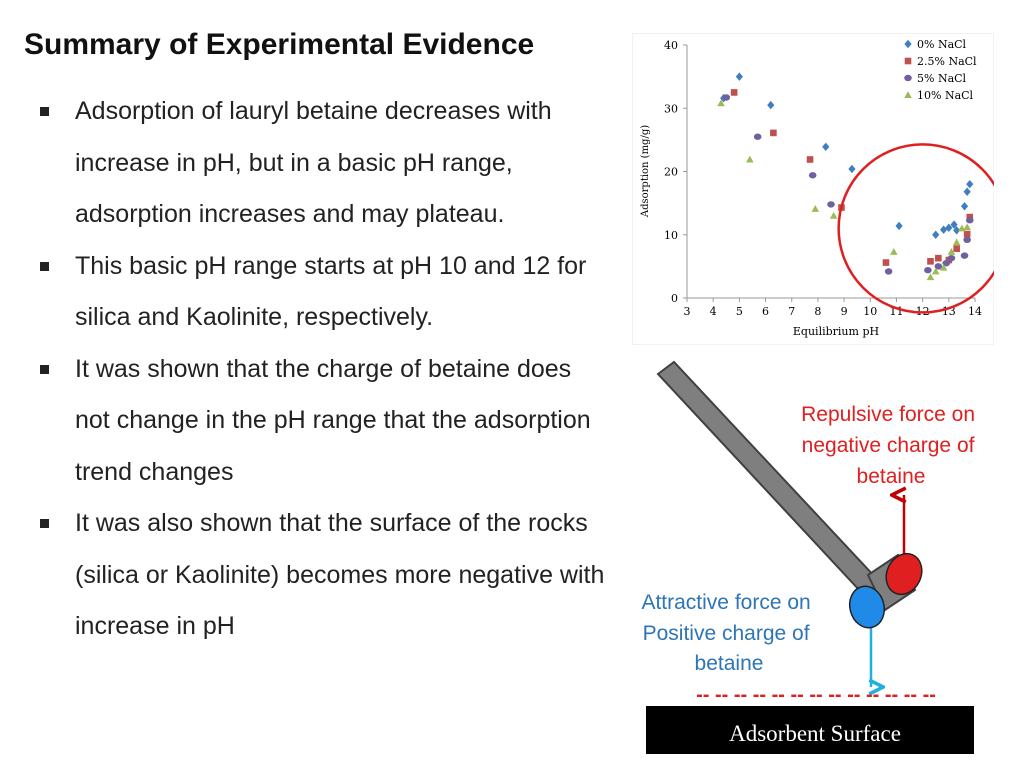  What do you see at coordinates (687, 311) in the screenshot?
I see `x-tick-label: 3` at bounding box center [687, 311].